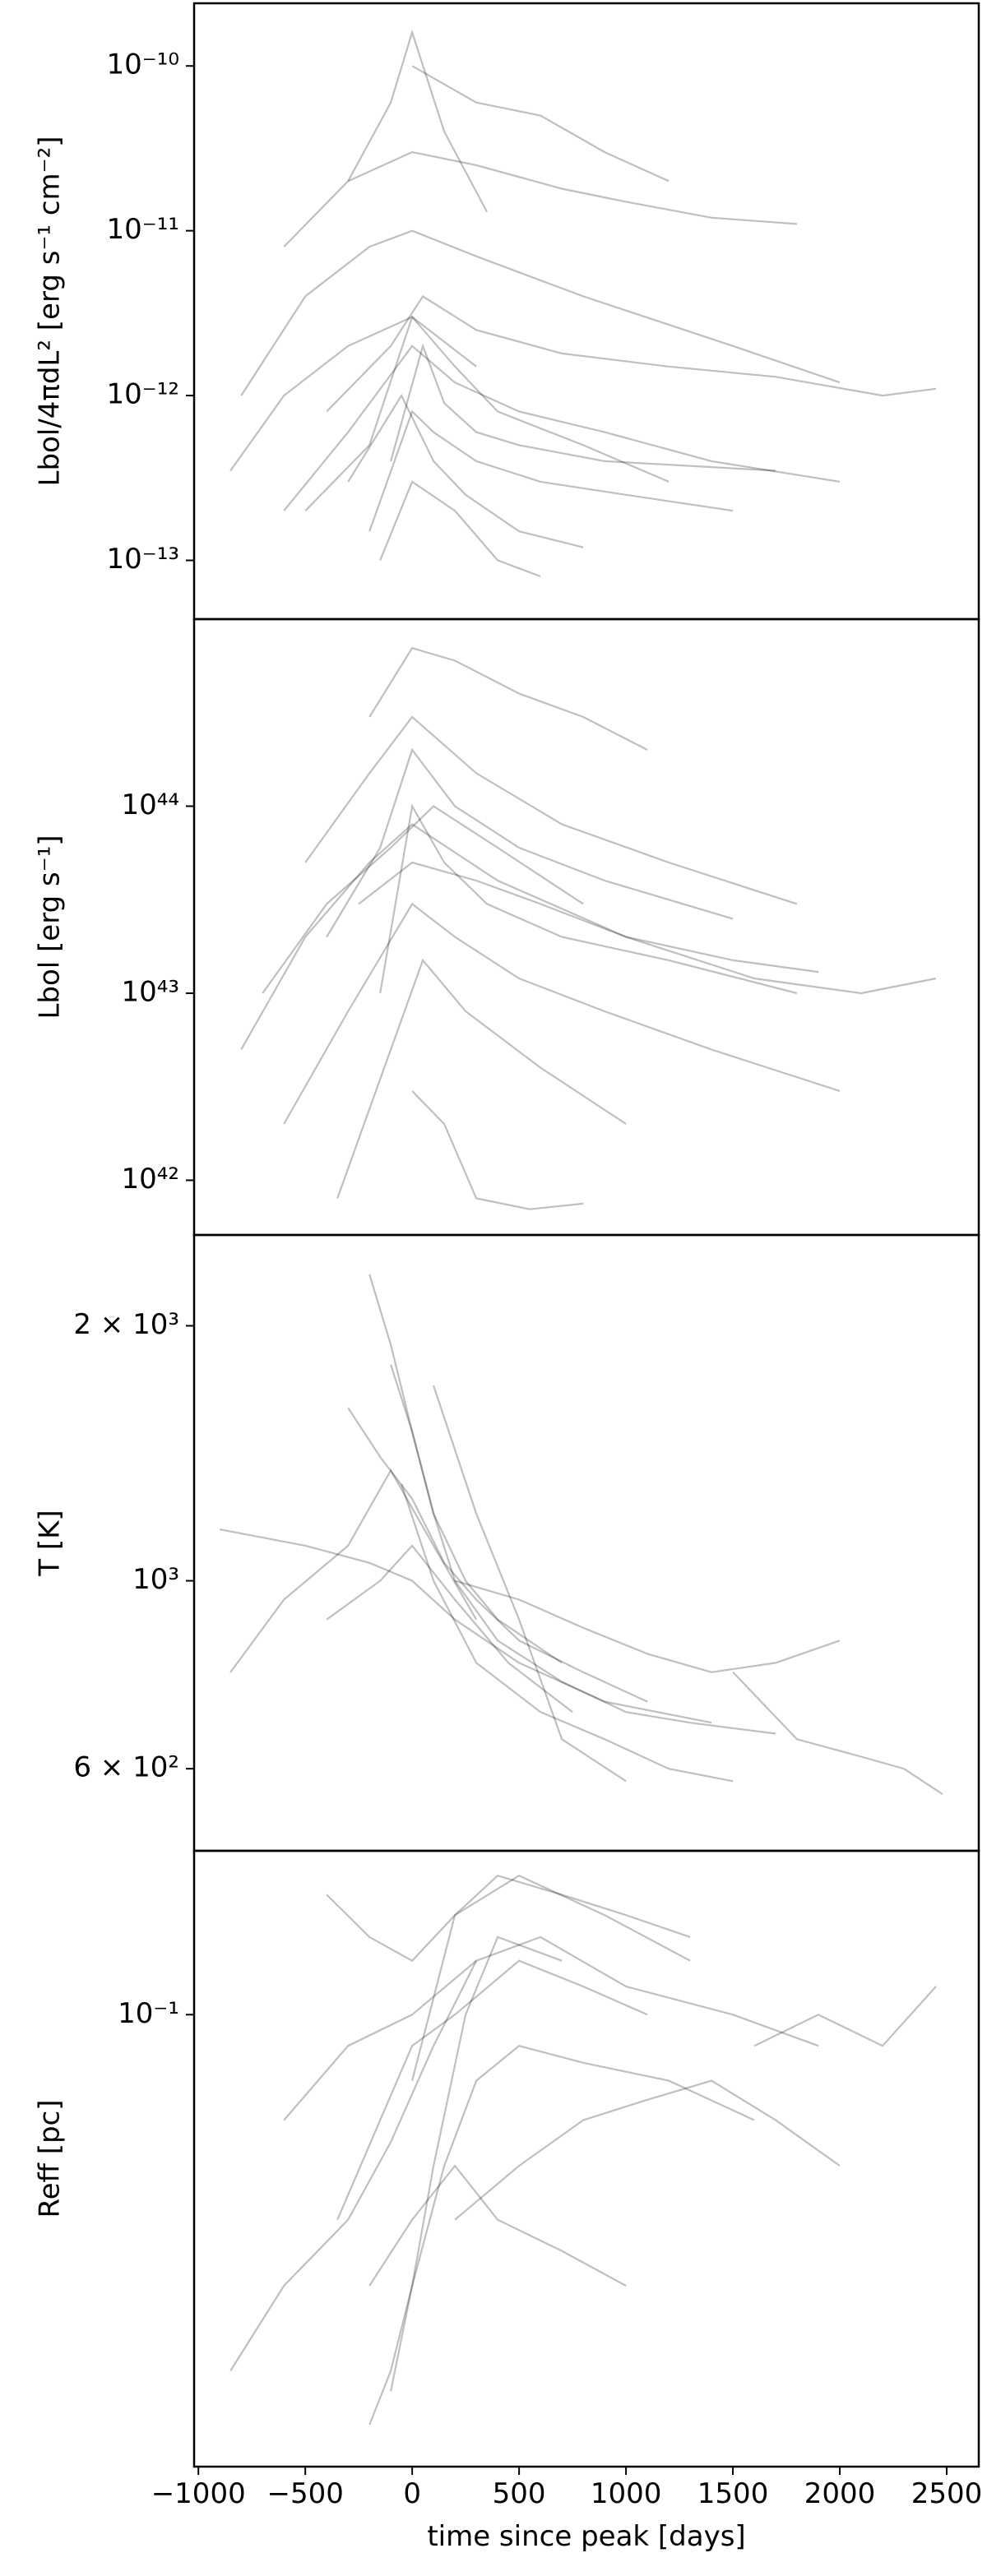  Describe the element at coordinates (150, 1179) in the screenshot. I see `y-tick-label: 10⁴²` at that location.